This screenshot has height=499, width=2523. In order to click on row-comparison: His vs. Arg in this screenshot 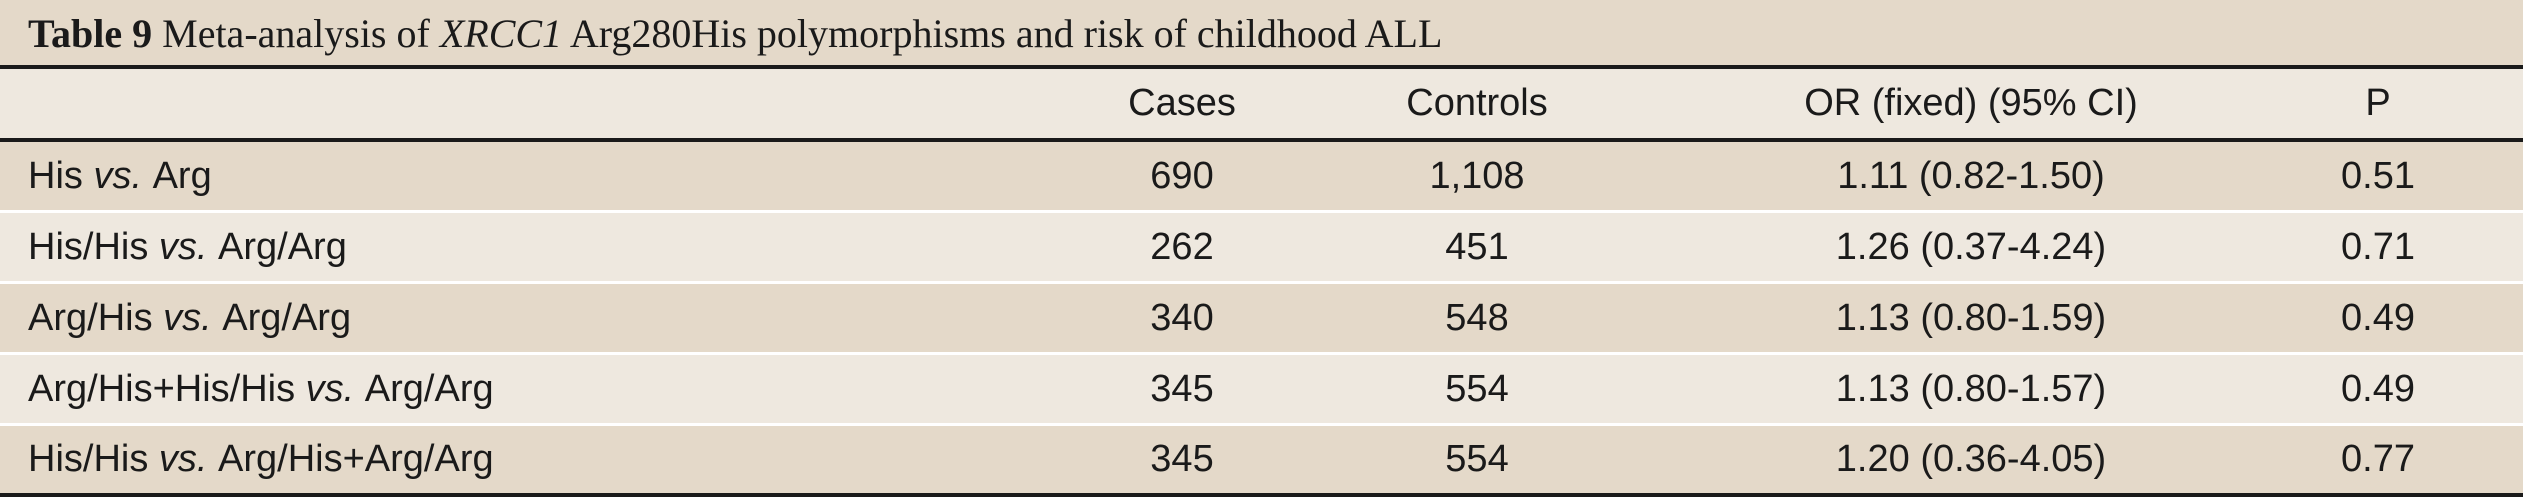, I will do `click(120, 176)`.